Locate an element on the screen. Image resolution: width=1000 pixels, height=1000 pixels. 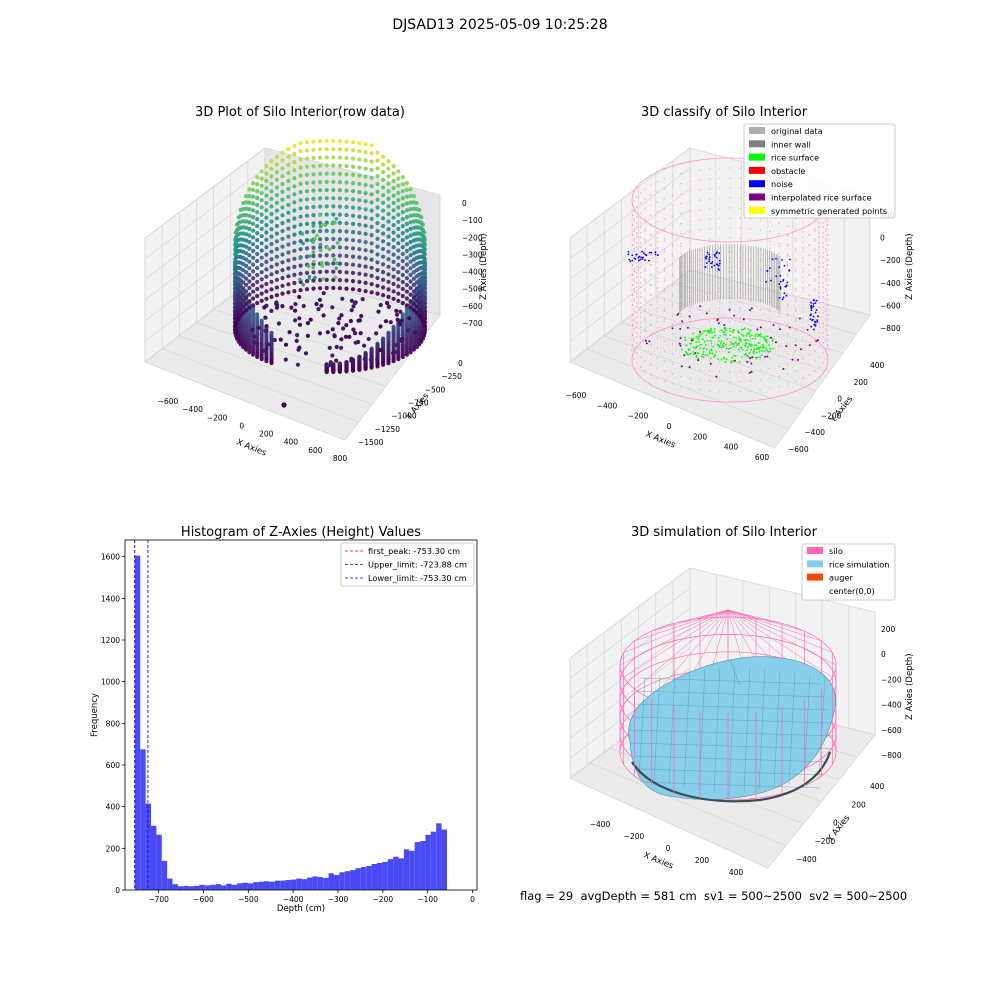
legend-label: center(0,0) is located at coordinates (852, 591).